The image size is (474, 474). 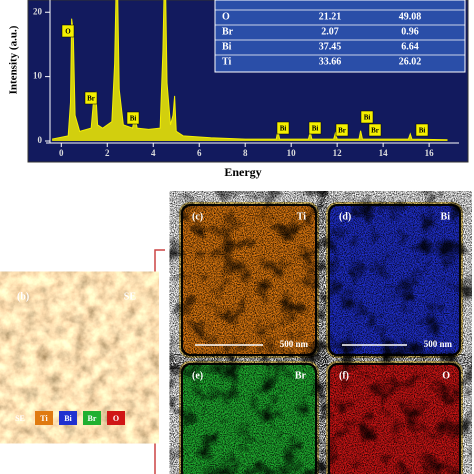 I want to click on peak-label: O, so click(x=68, y=32).